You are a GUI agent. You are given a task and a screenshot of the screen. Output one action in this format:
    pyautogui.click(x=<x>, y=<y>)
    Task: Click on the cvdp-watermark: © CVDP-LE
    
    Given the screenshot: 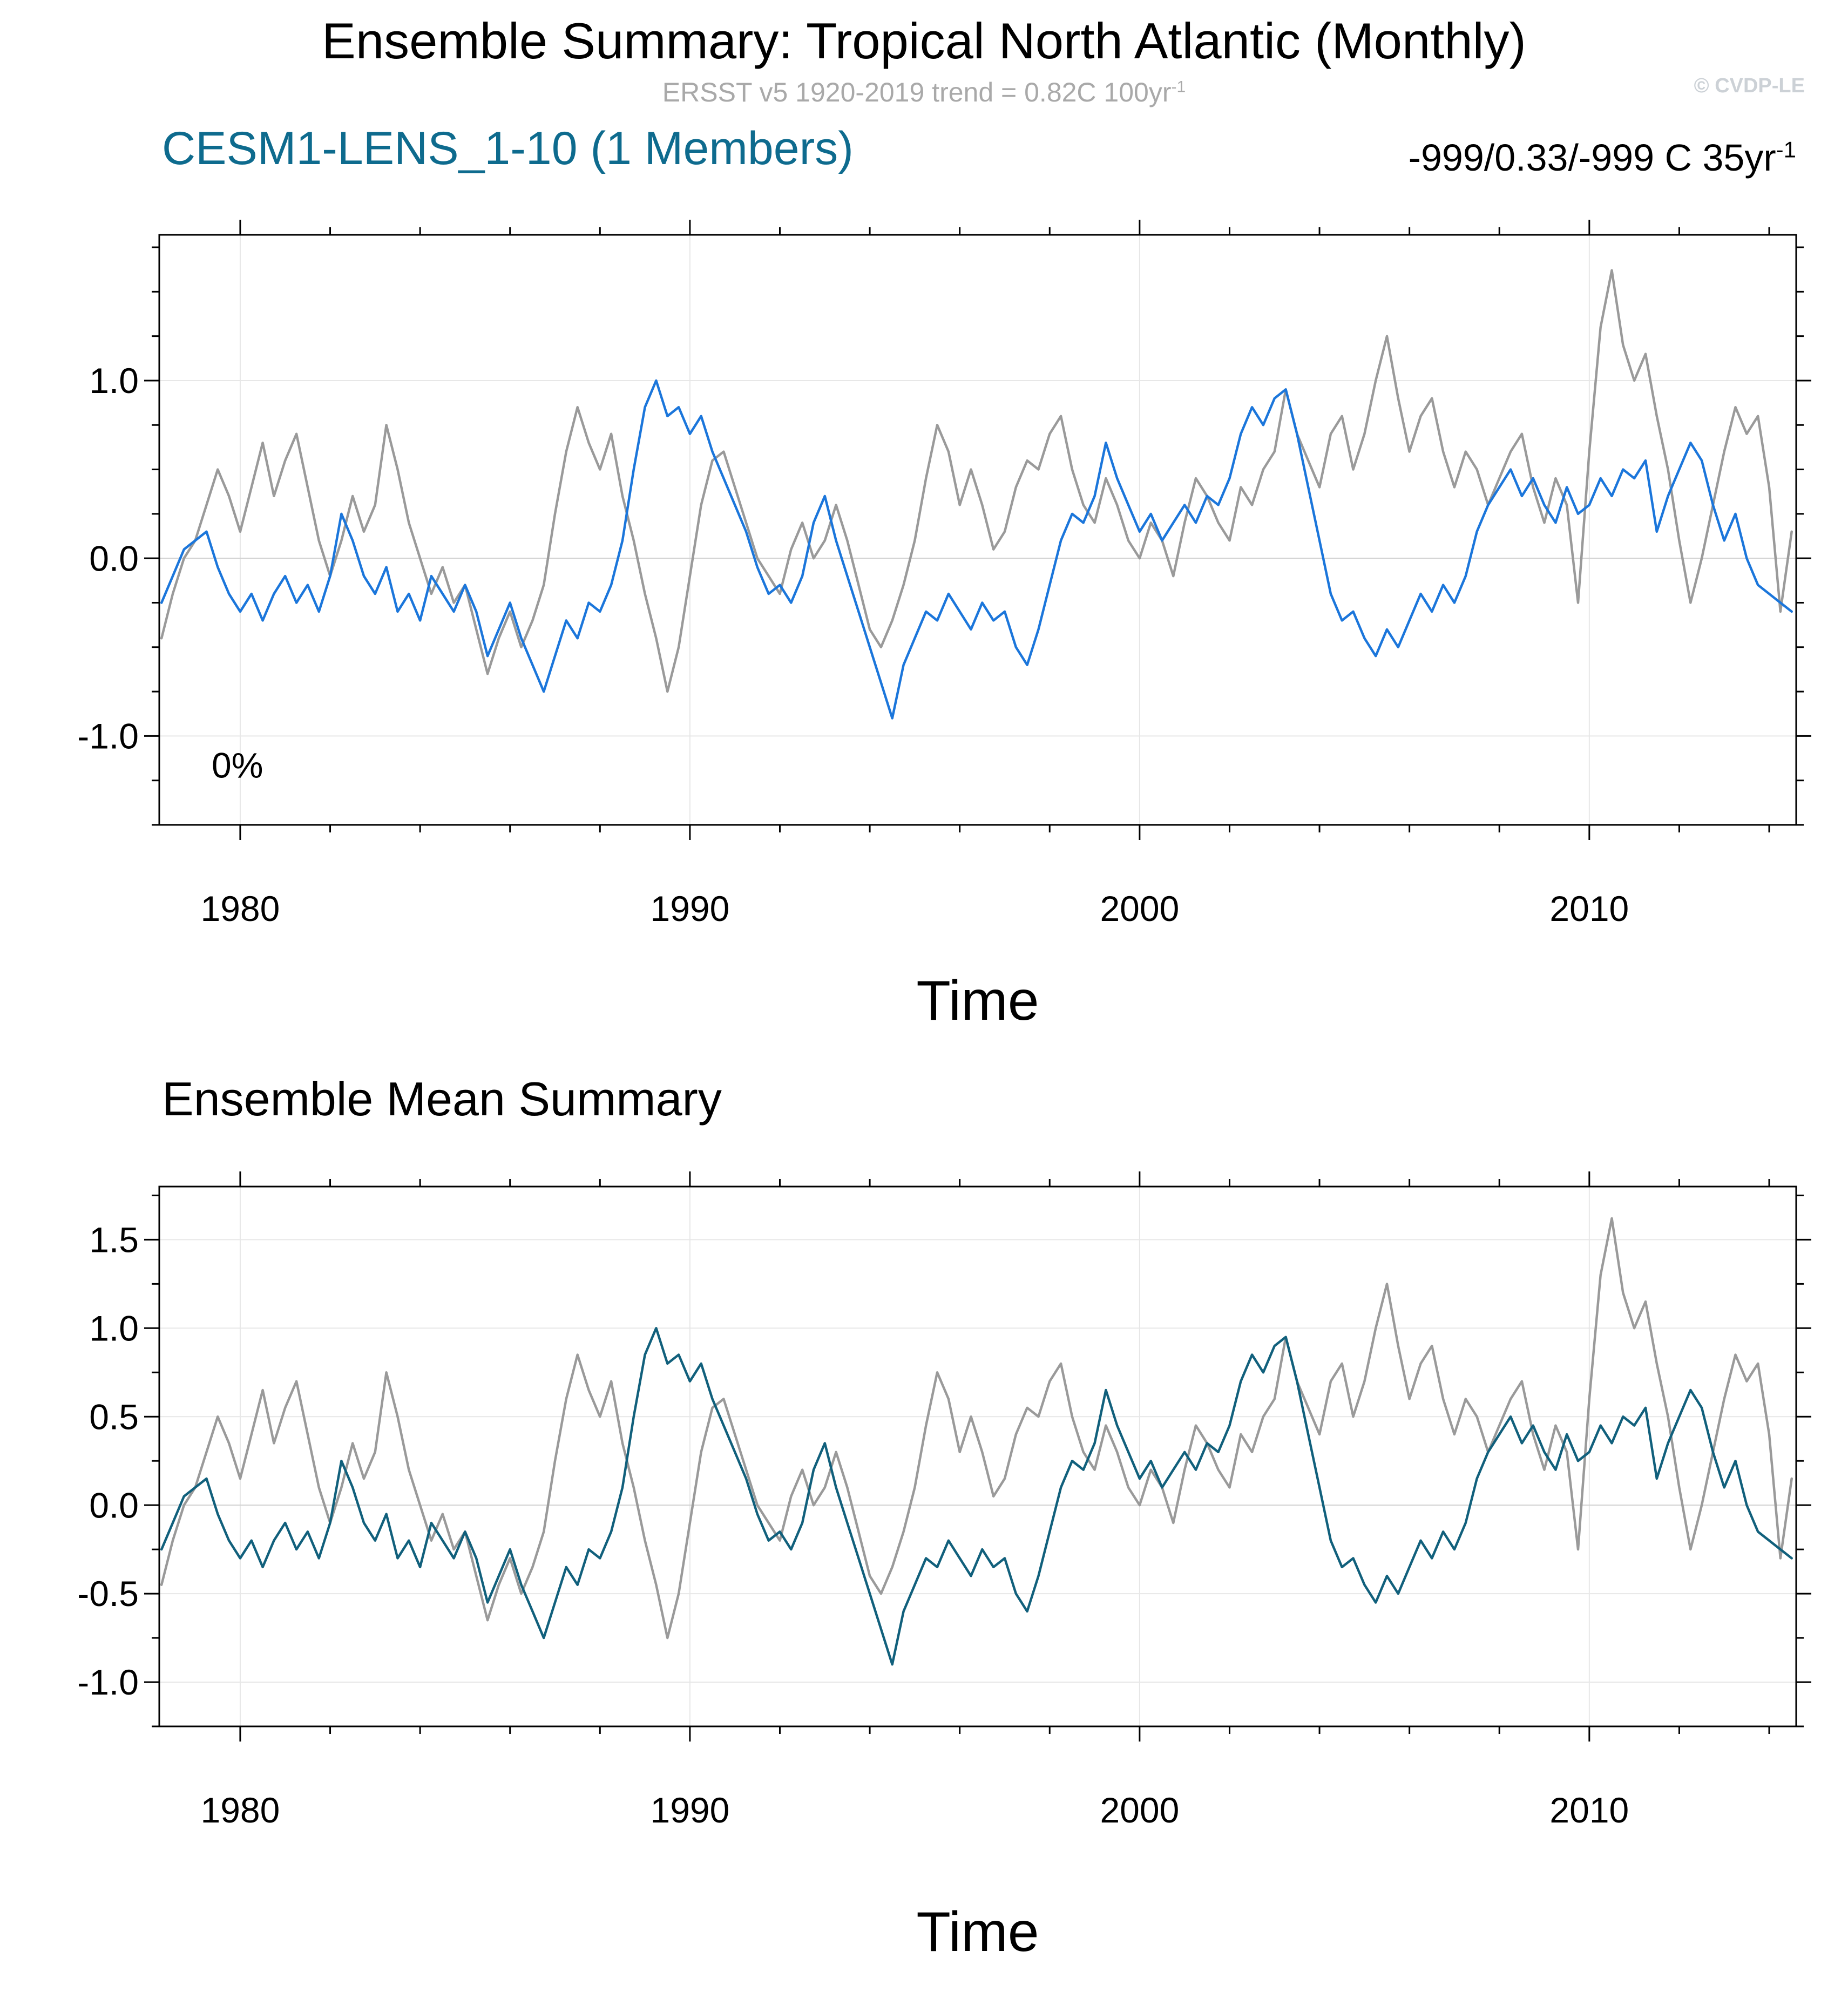 What is the action you would take?
    pyautogui.click(x=1749, y=85)
    